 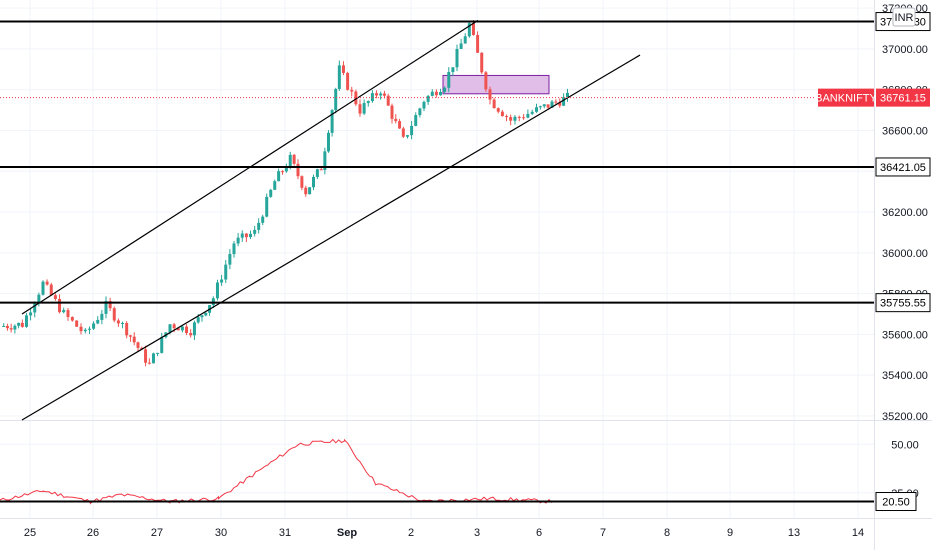 What do you see at coordinates (157, 533) in the screenshot?
I see `time-tick-label: 27` at bounding box center [157, 533].